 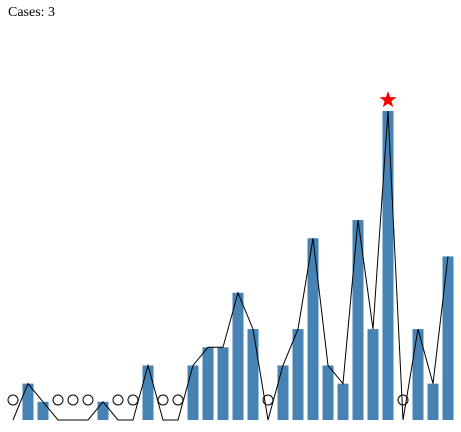 What do you see at coordinates (31, 12) in the screenshot?
I see `chart-title: Cases: 3` at bounding box center [31, 12].